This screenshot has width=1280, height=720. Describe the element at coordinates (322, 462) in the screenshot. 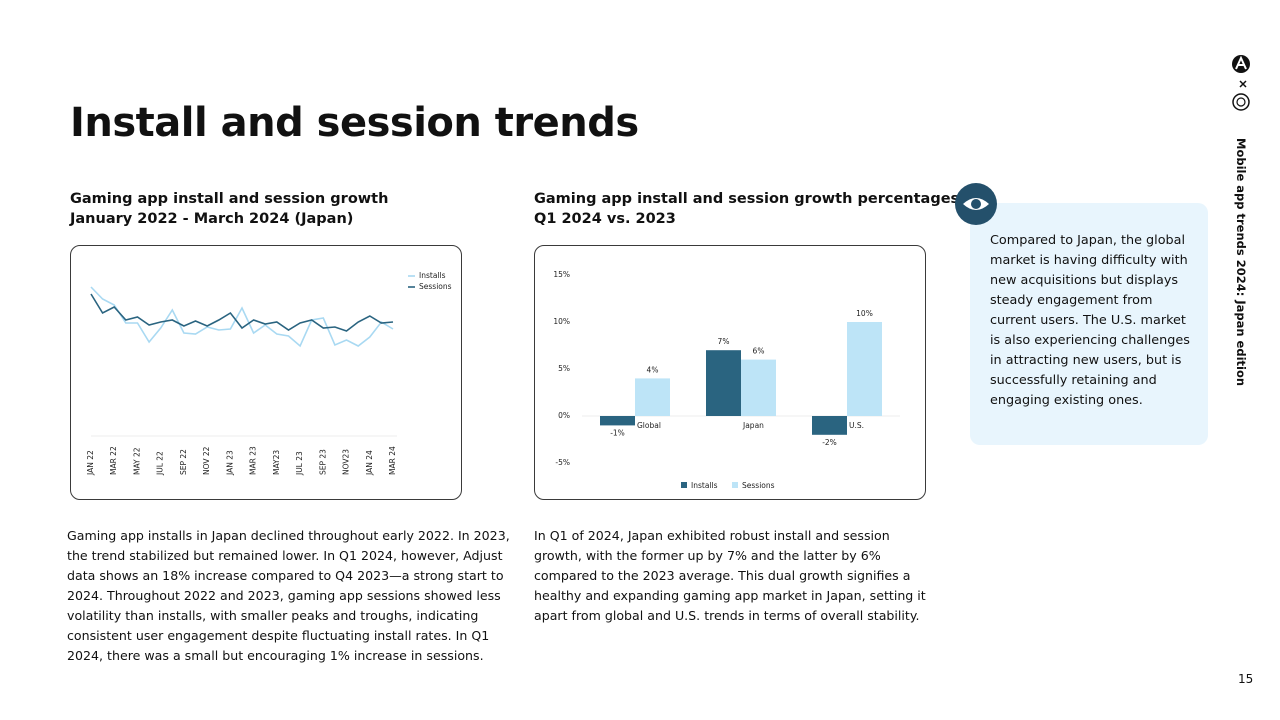

I see `x-tick-label: SEP 23` at that location.